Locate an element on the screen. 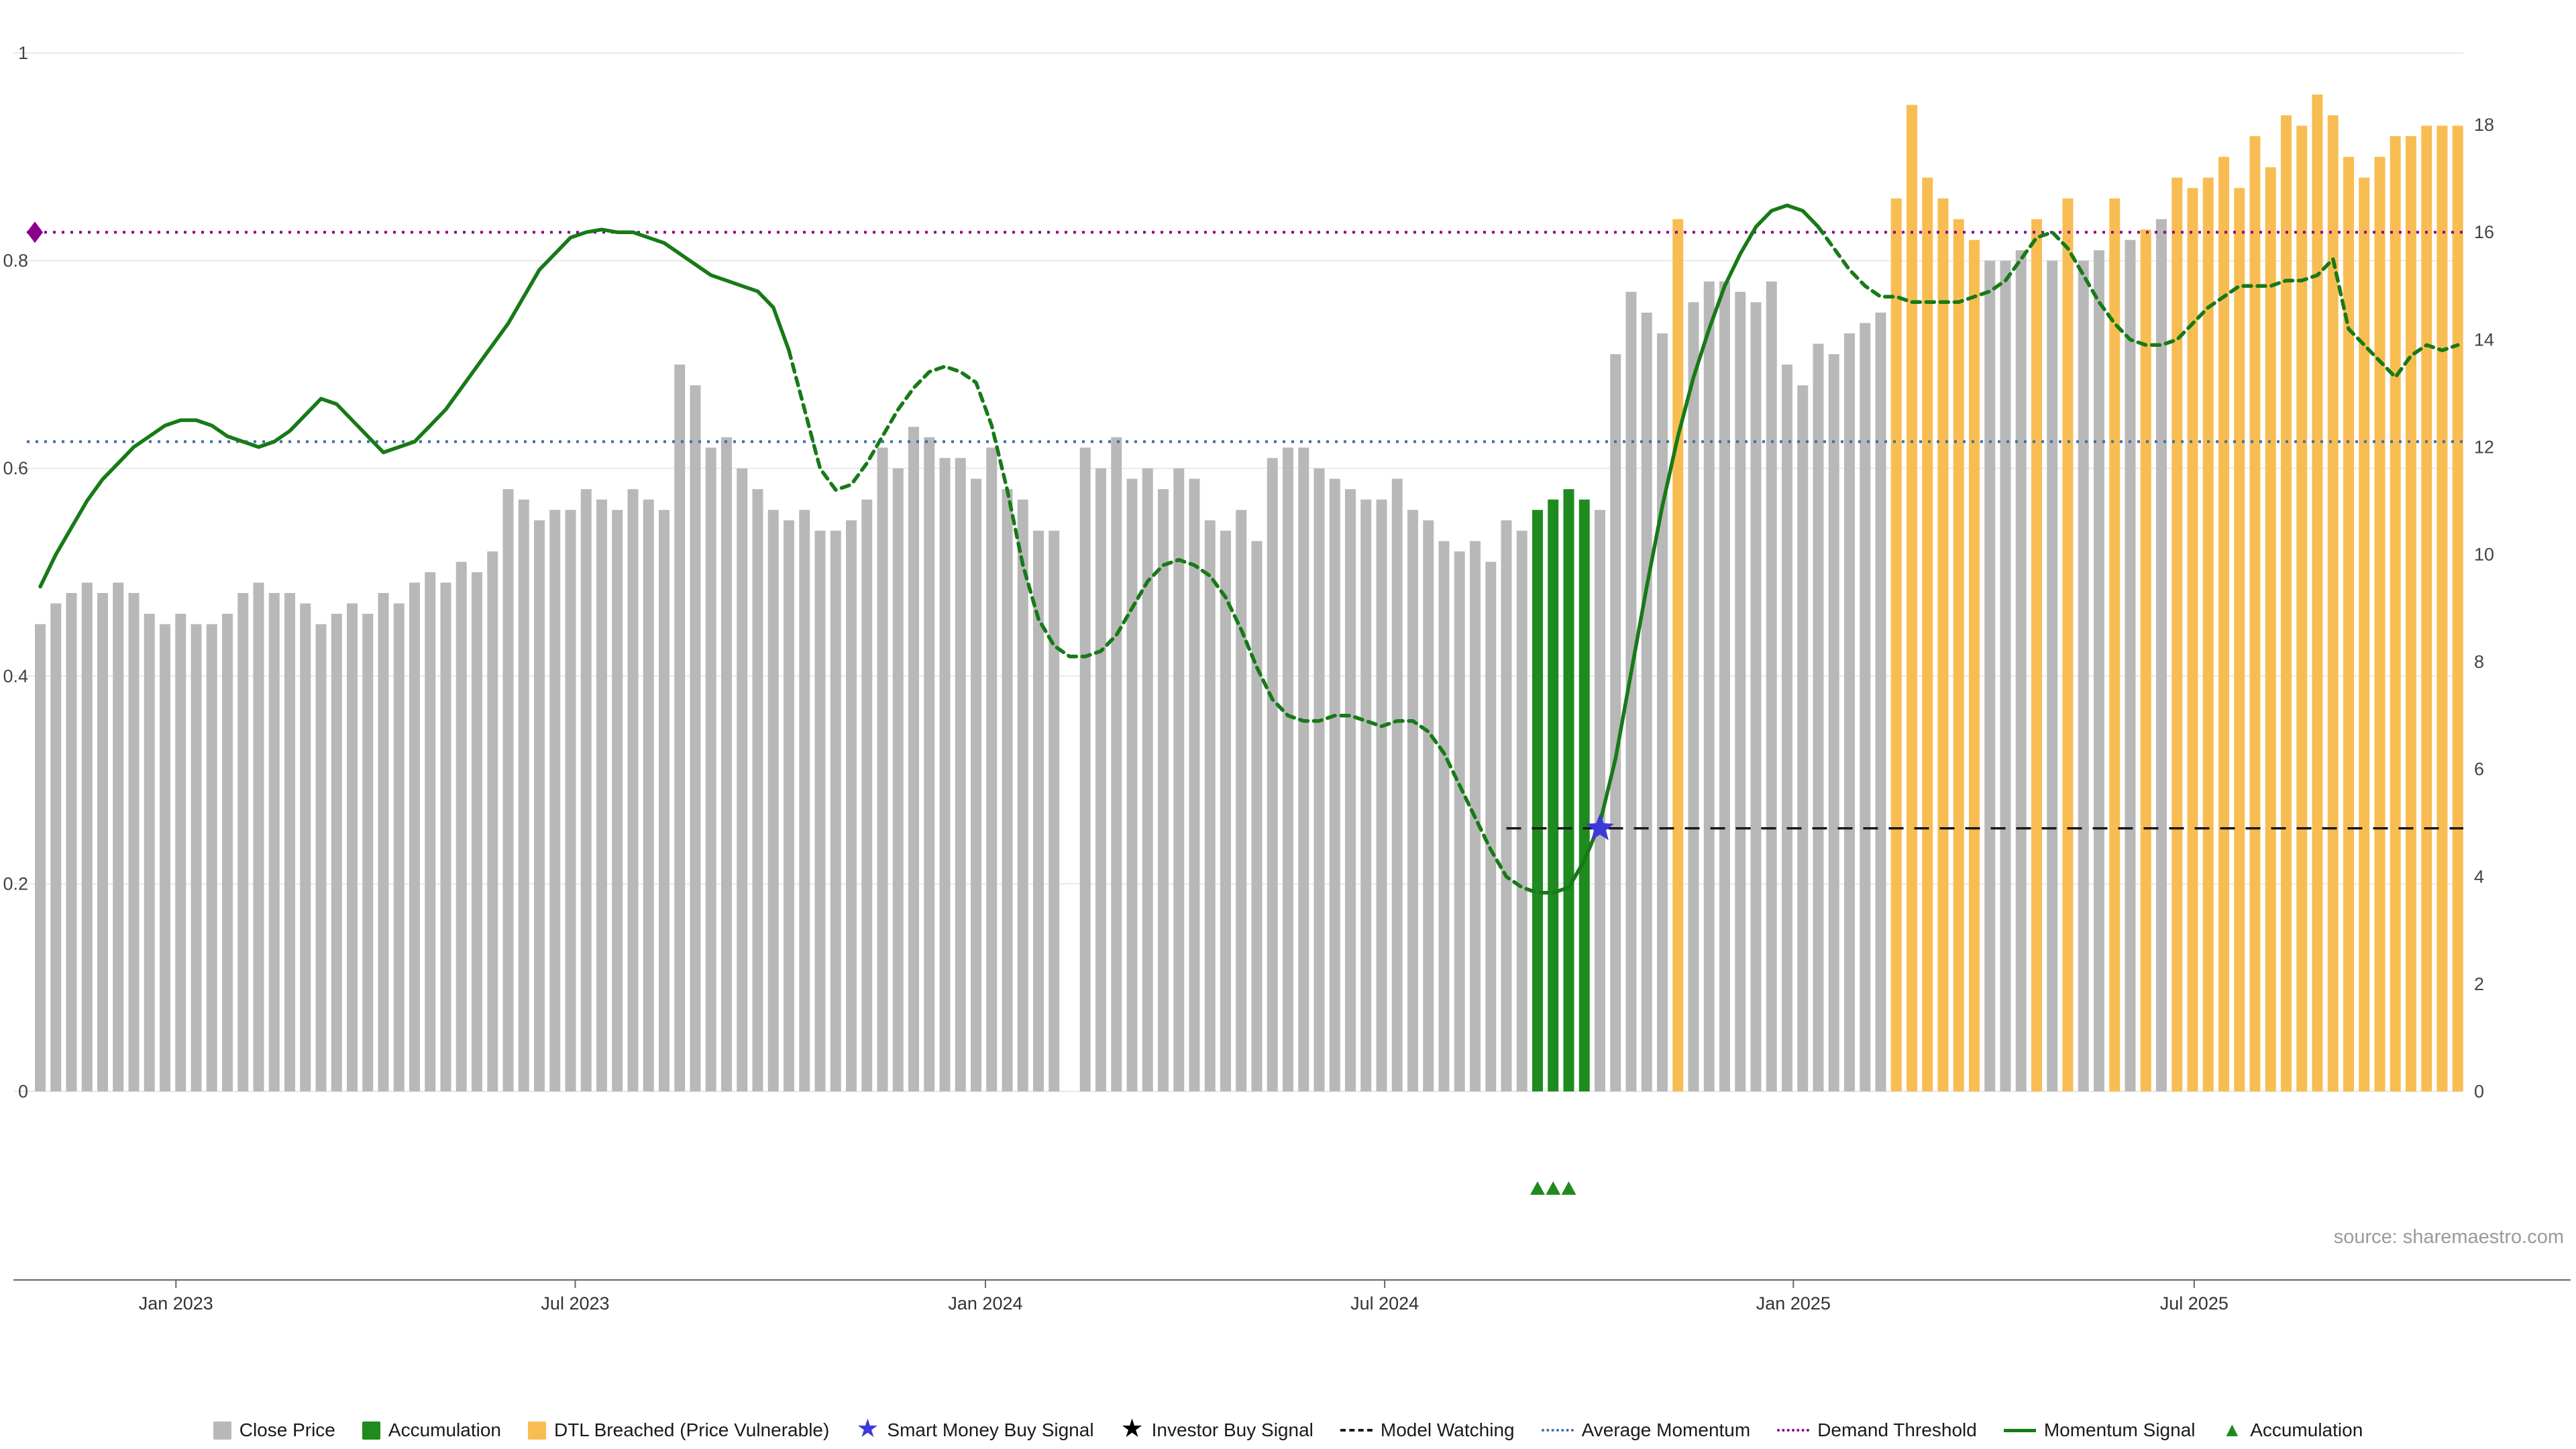 The width and height of the screenshot is (2576, 1449). momentum-signal-line is located at coordinates (414, 408).